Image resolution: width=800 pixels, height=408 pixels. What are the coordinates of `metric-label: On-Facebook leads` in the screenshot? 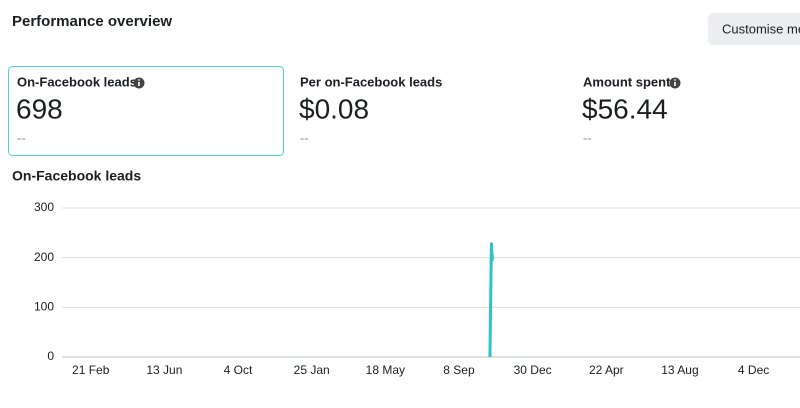 It's located at (77, 81).